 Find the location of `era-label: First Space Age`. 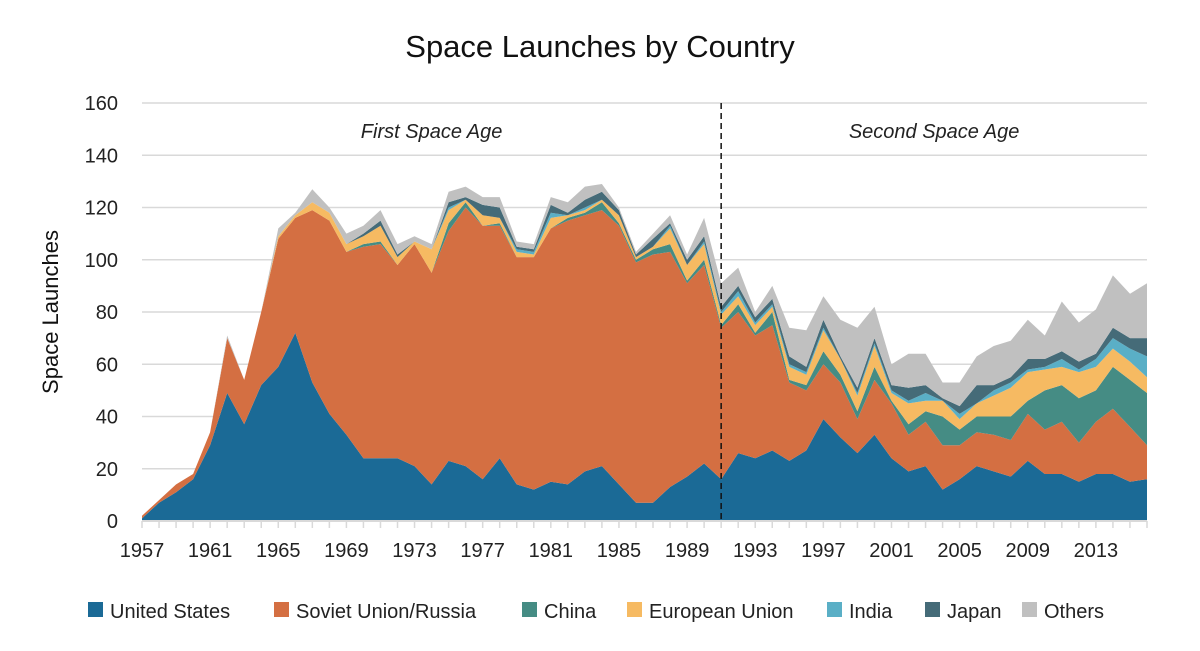

era-label: First Space Age is located at coordinates (432, 132).